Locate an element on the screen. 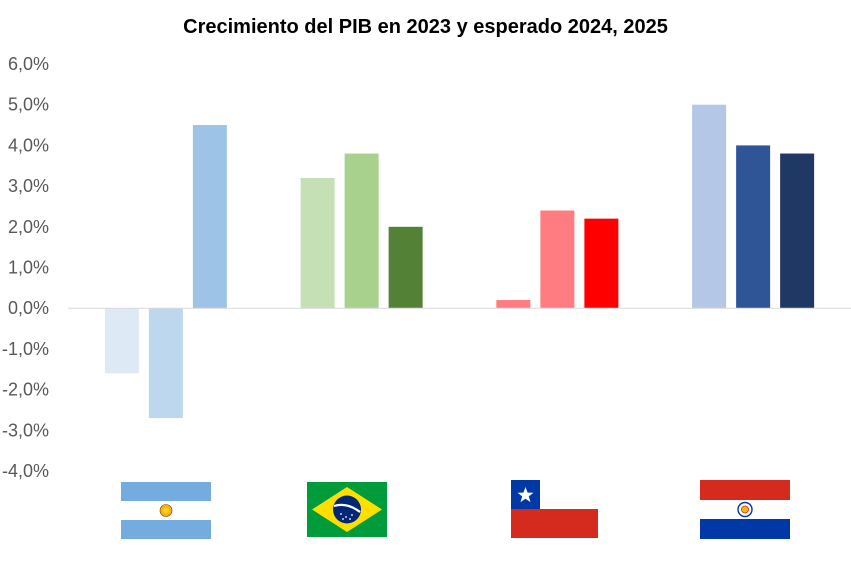 The image size is (851, 562). y-tick-label: 3,0% is located at coordinates (28, 186).